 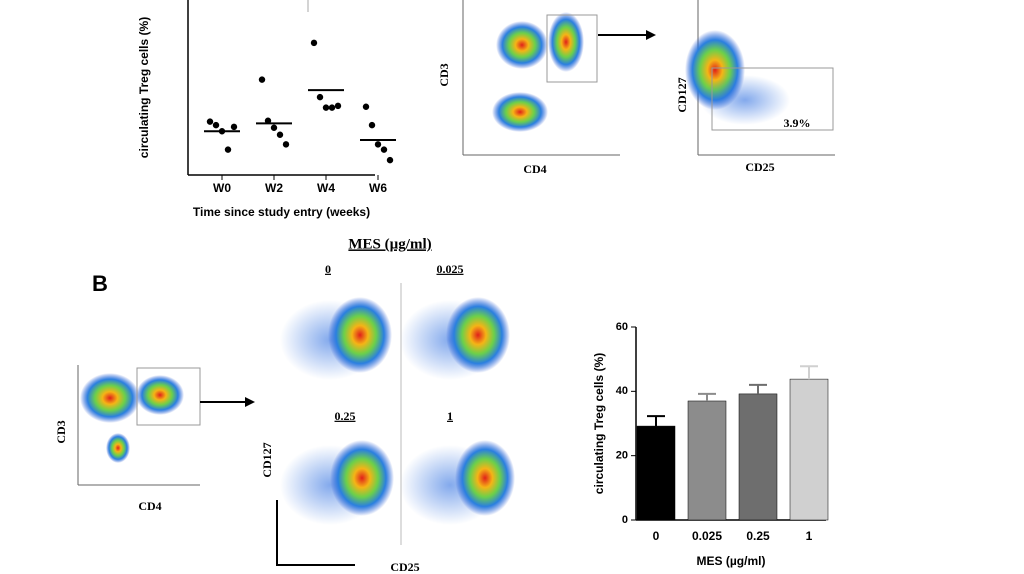 I want to click on dose-label: 0, so click(x=328, y=269).